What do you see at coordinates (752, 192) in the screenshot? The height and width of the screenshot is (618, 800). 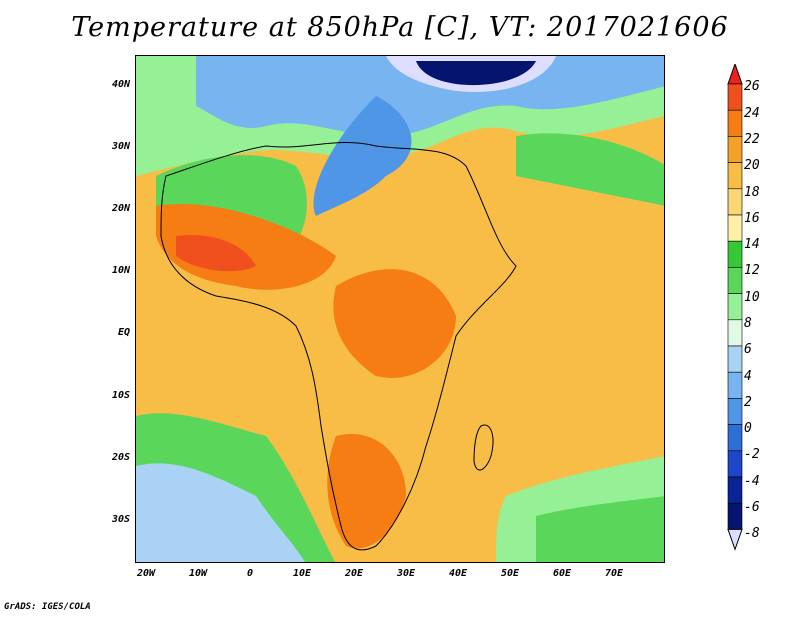 I see `colorbar-label: 18` at bounding box center [752, 192].